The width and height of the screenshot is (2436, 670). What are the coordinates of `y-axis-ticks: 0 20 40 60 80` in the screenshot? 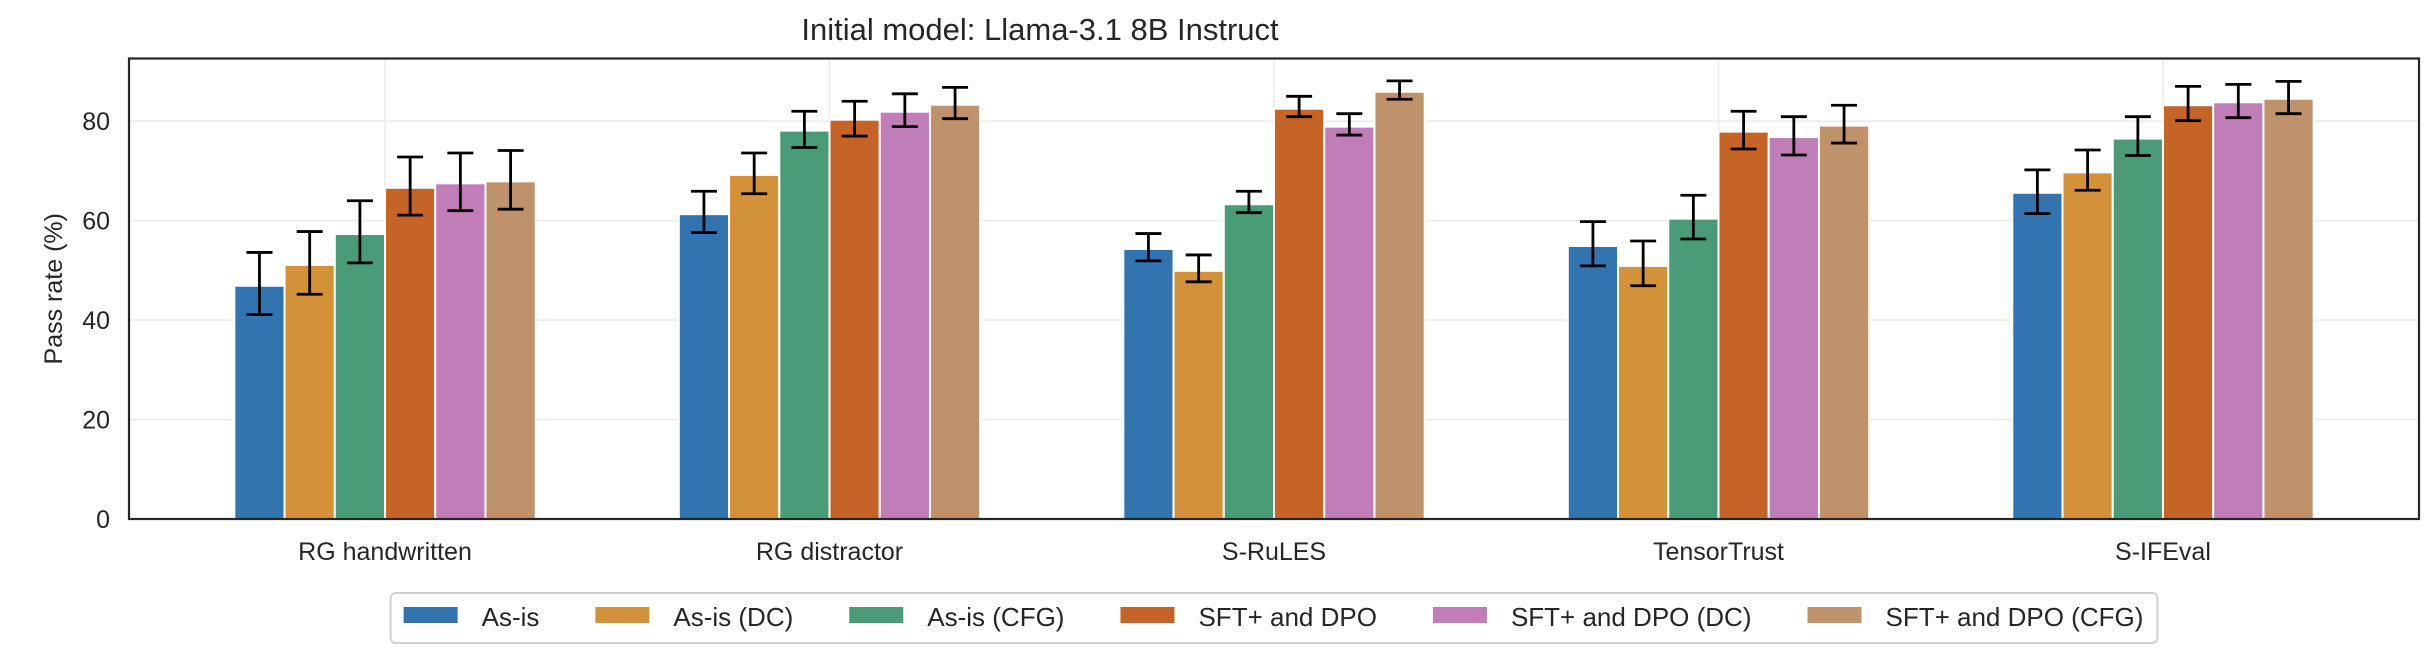 It's located at (96, 321).